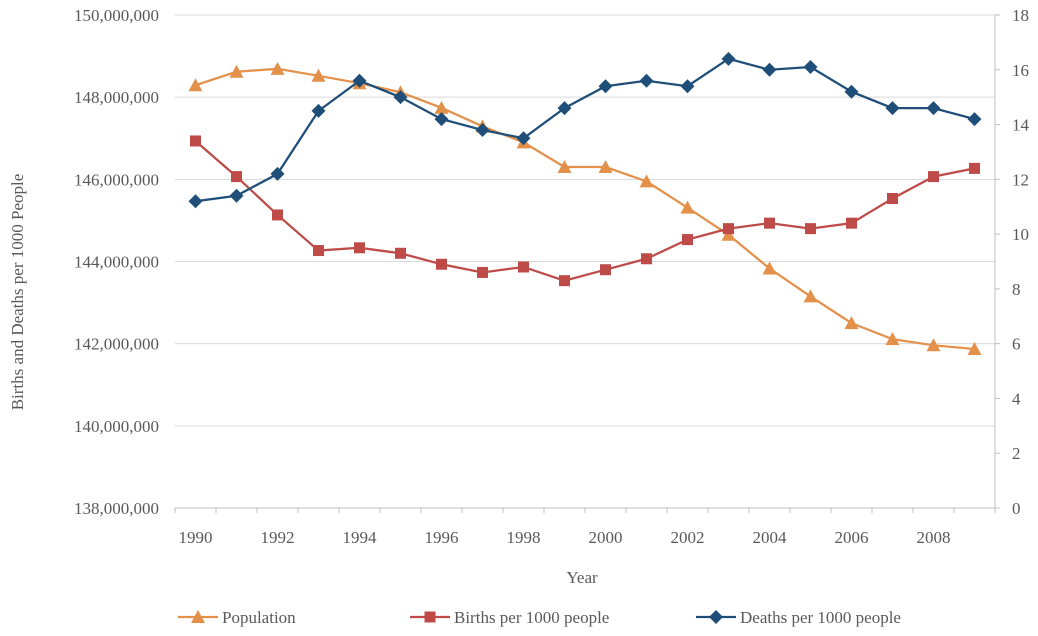 The width and height of the screenshot is (1038, 636). What do you see at coordinates (116, 508) in the screenshot?
I see `left-tick-label: 138,000,000` at bounding box center [116, 508].